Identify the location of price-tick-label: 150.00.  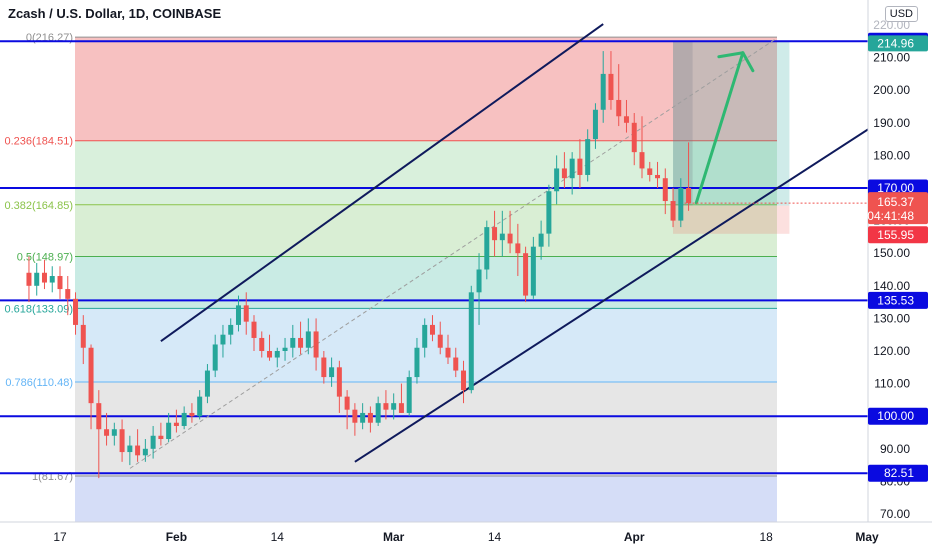
(891, 253).